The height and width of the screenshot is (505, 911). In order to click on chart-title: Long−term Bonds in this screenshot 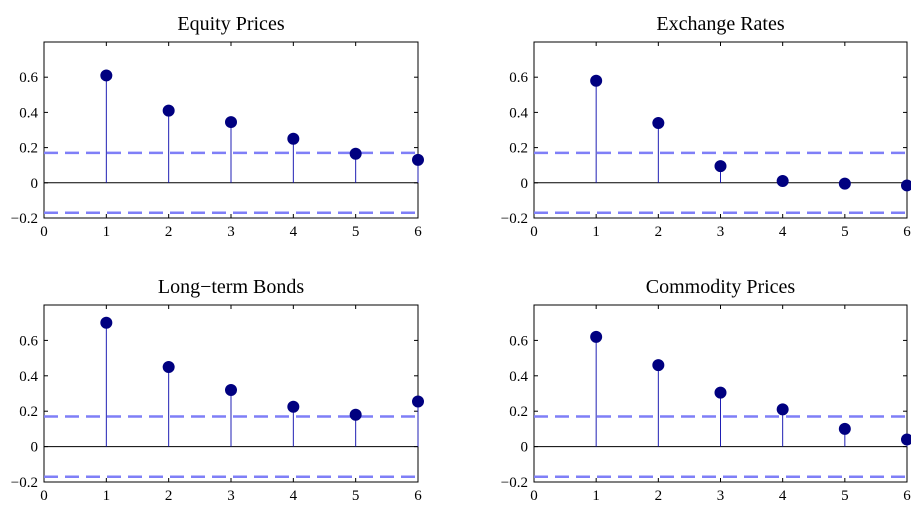, I will do `click(231, 287)`.